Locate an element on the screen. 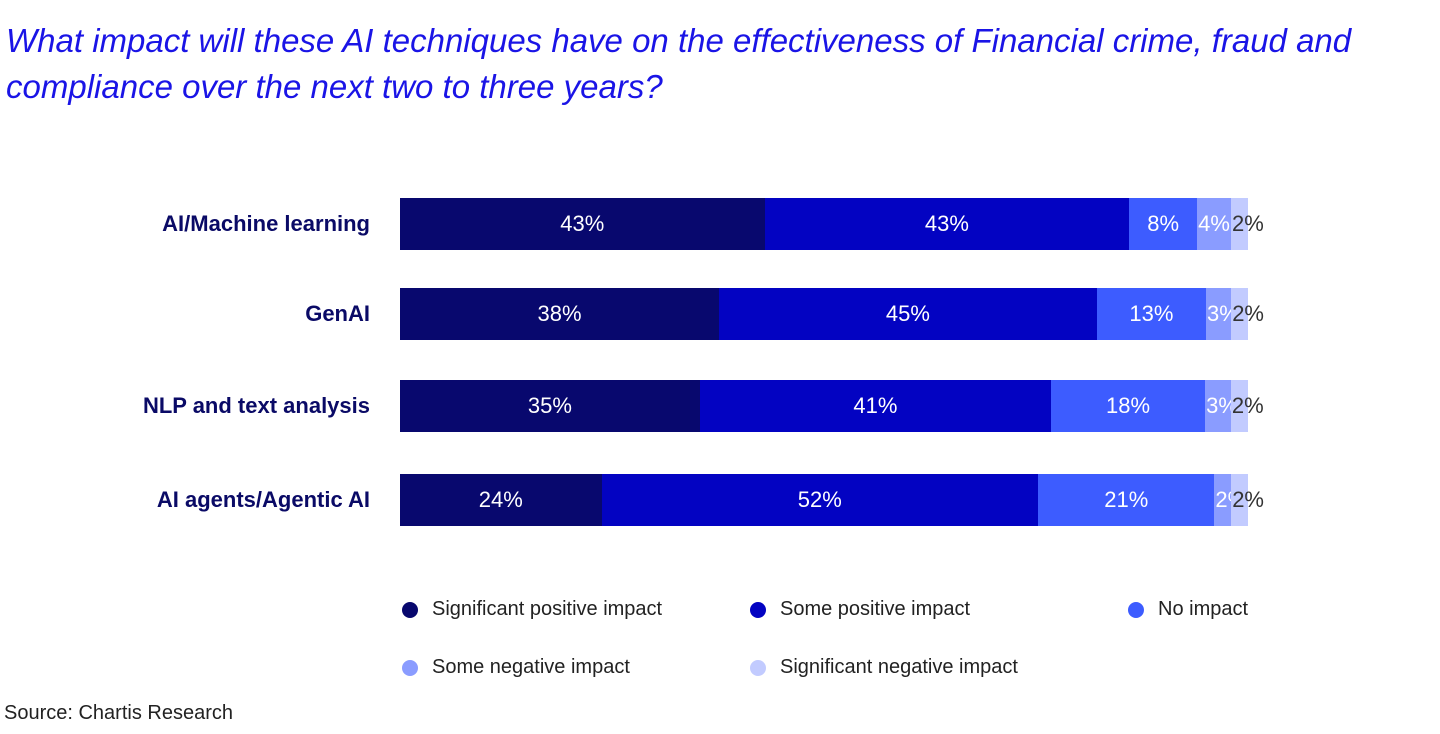 The height and width of the screenshot is (734, 1440). legend-item: Significant positive impact is located at coordinates (532, 609).